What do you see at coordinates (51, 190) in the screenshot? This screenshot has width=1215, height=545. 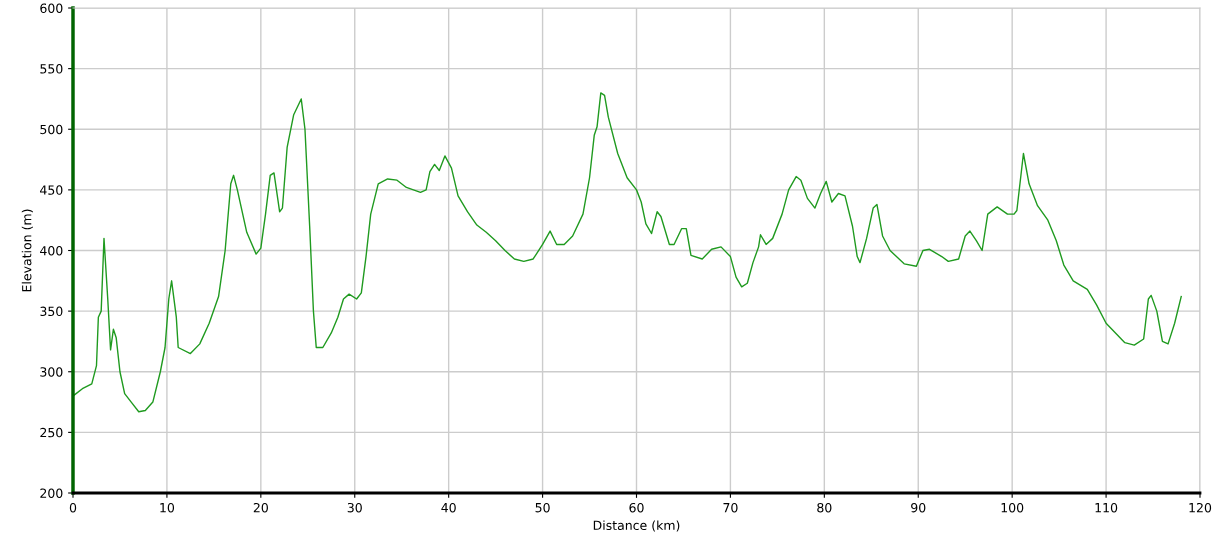 I see `y-tick-label: 450` at bounding box center [51, 190].